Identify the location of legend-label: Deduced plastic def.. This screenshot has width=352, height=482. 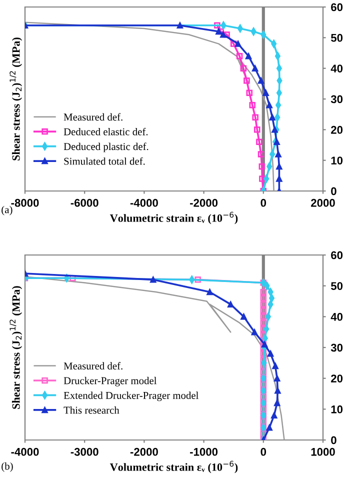
(106, 147).